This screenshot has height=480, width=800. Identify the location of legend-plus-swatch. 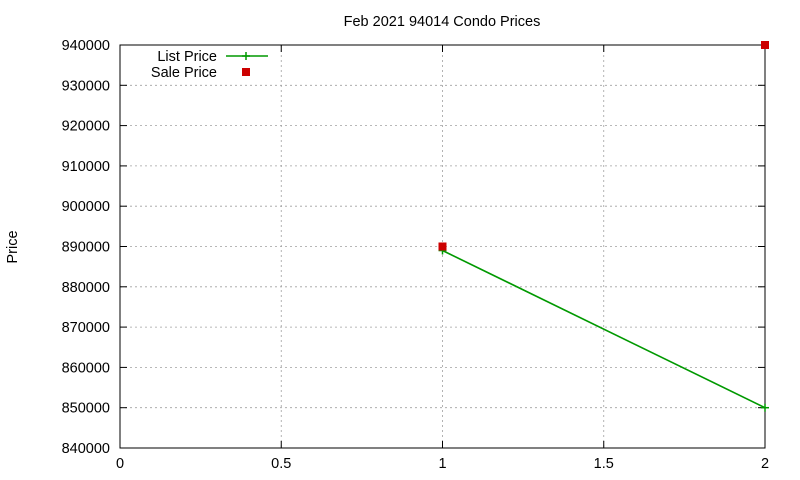
(246, 56).